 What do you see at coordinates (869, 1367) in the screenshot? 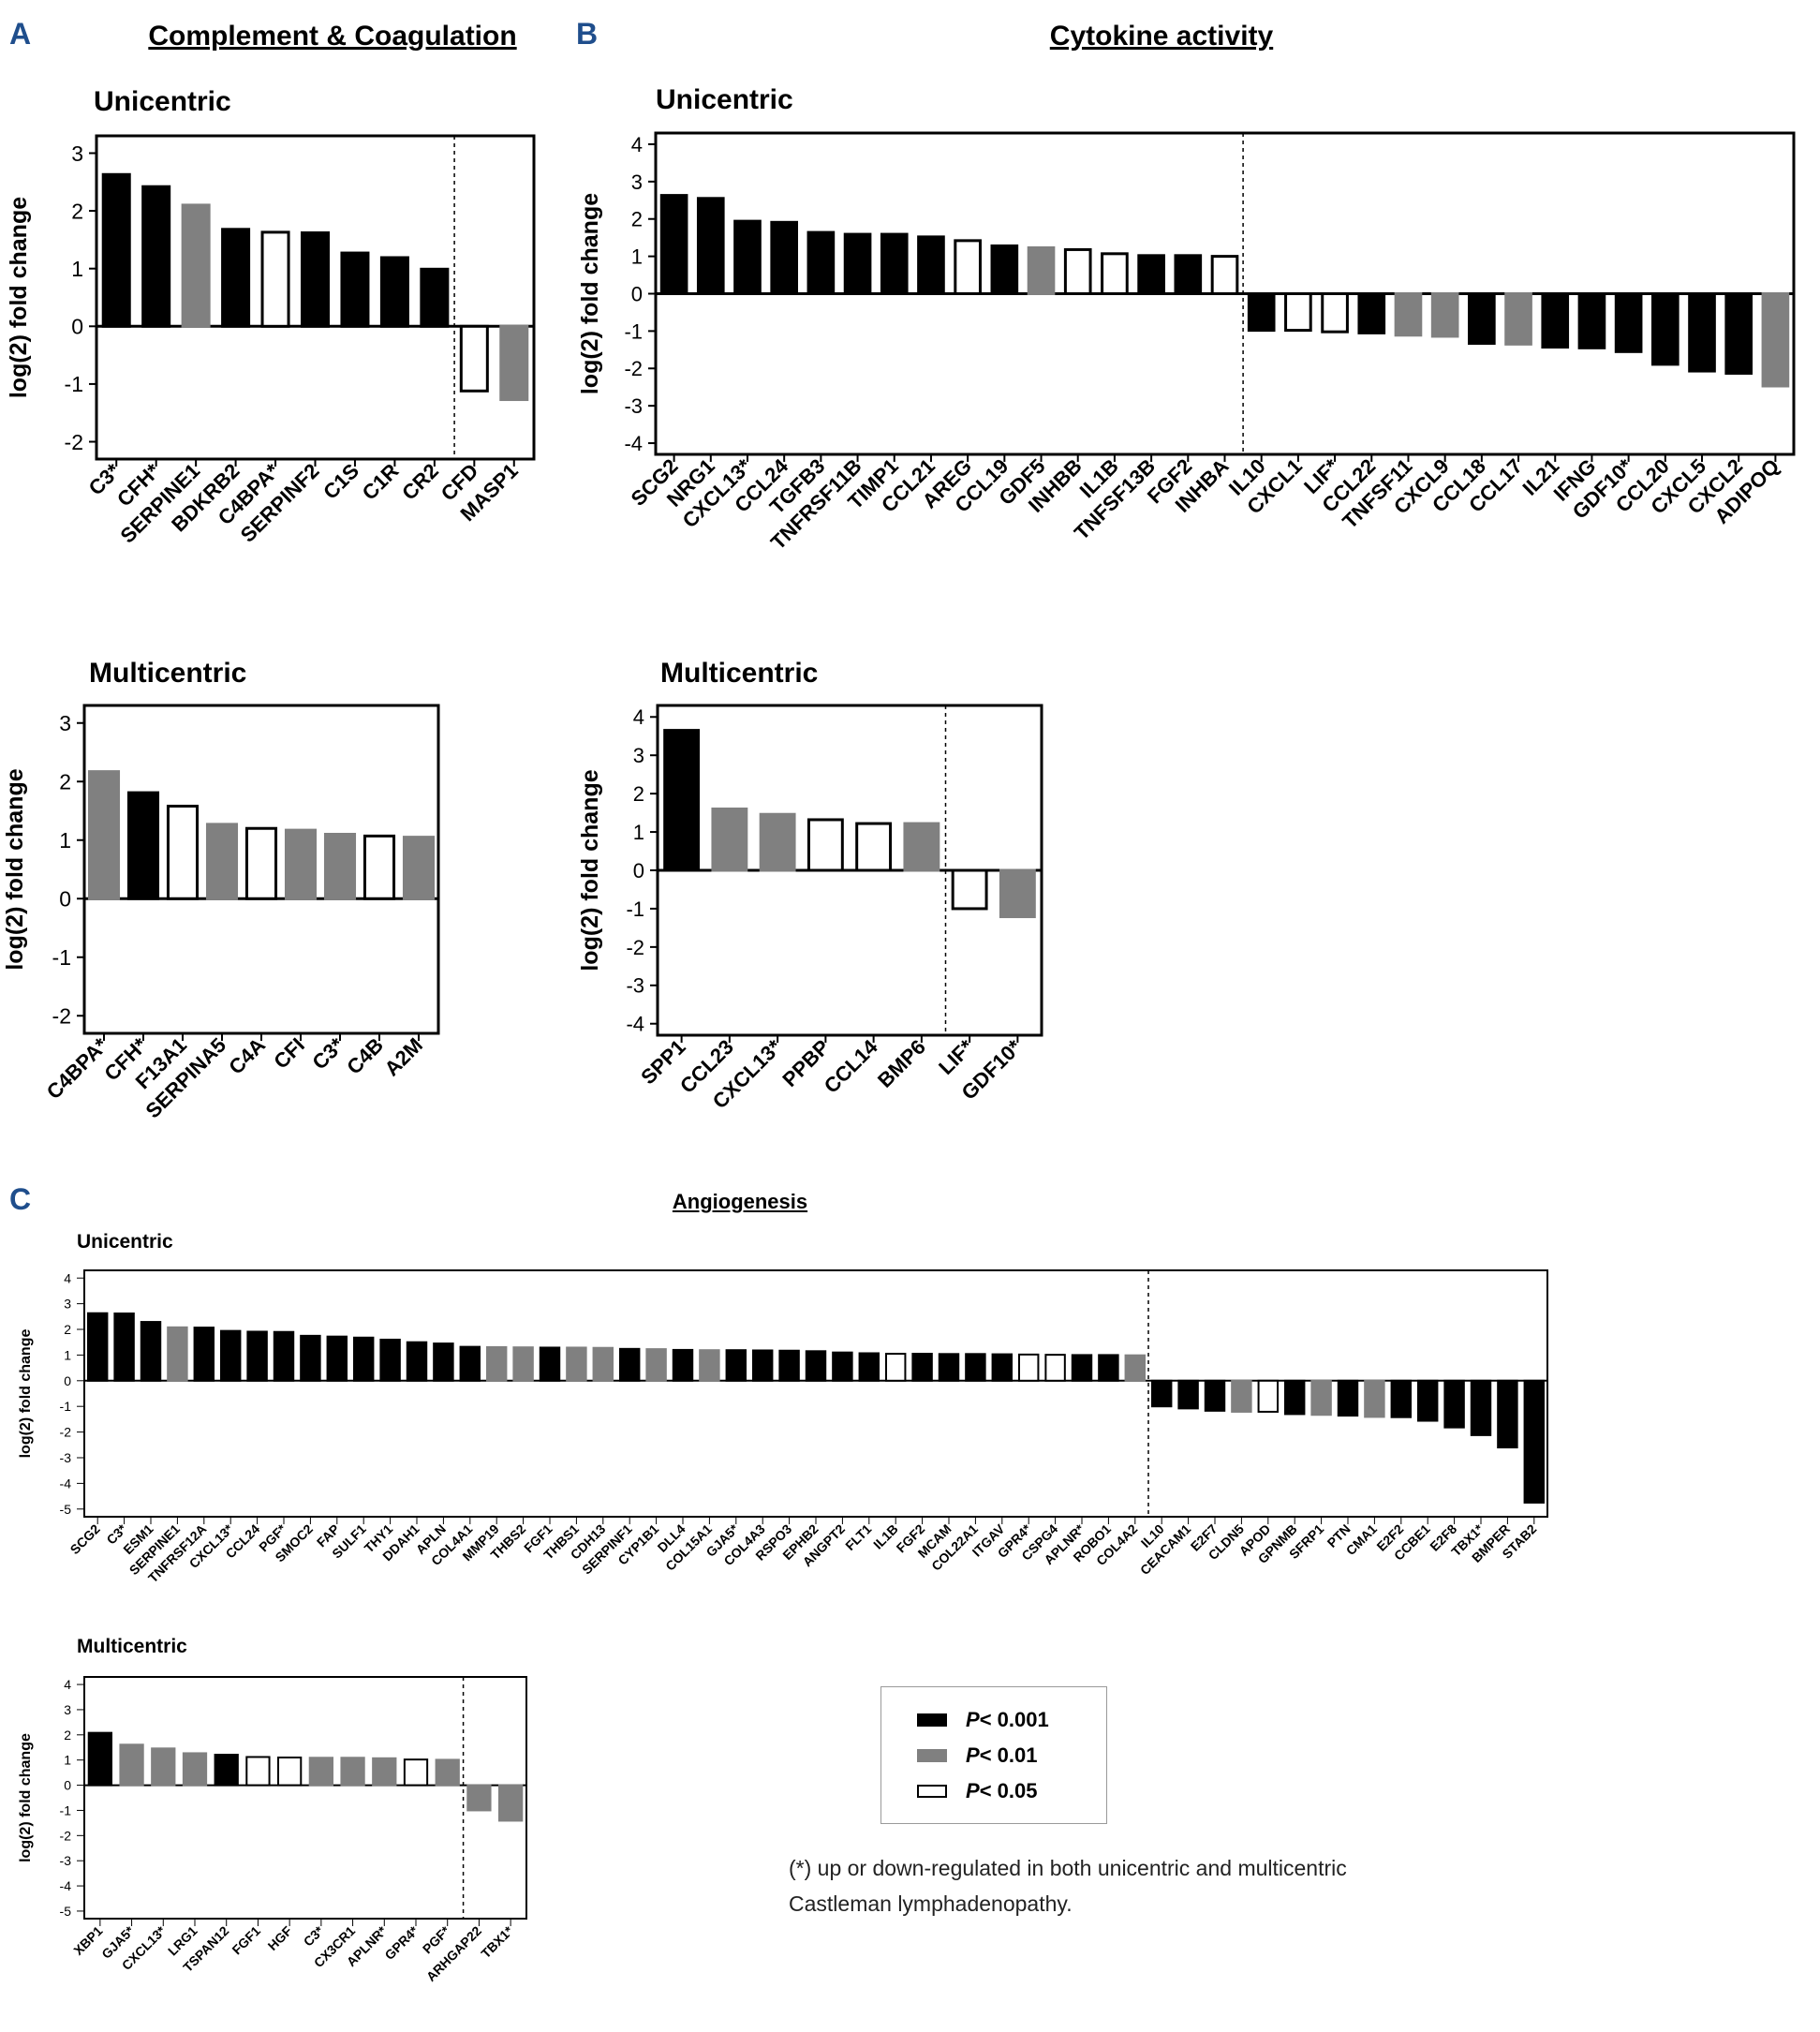
I see `bar-flt1` at bounding box center [869, 1367].